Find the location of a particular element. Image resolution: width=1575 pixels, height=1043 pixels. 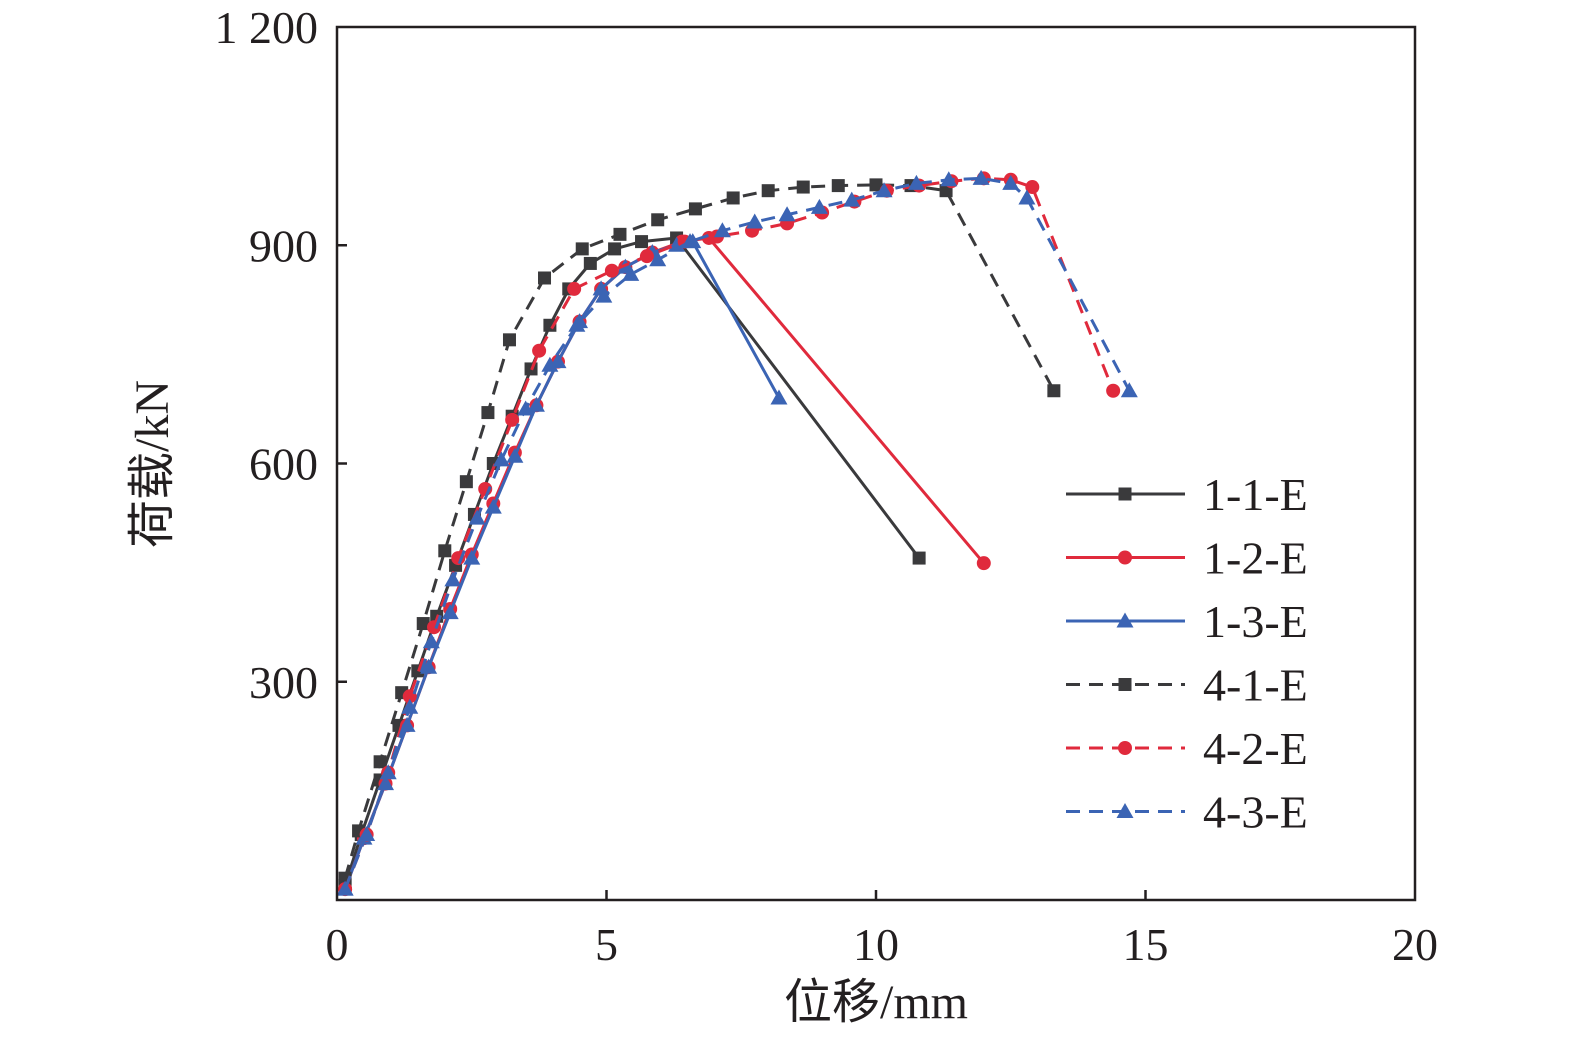

legend-item: 4-2-E is located at coordinates (1187, 748).